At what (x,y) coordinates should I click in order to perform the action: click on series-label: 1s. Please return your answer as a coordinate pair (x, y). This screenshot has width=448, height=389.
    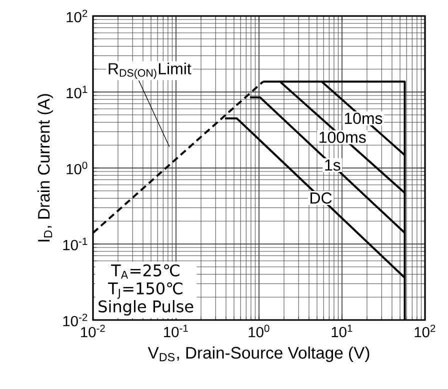
    Looking at the image, I should click on (332, 165).